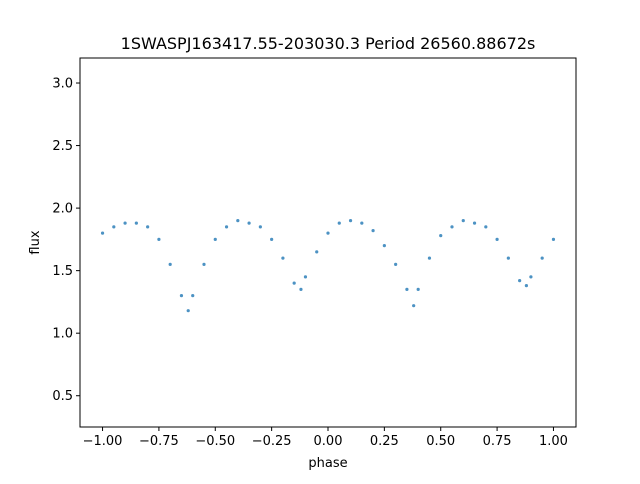 Image resolution: width=640 pixels, height=484 pixels. What do you see at coordinates (327, 463) in the screenshot?
I see `x-axis-label: phase` at bounding box center [327, 463].